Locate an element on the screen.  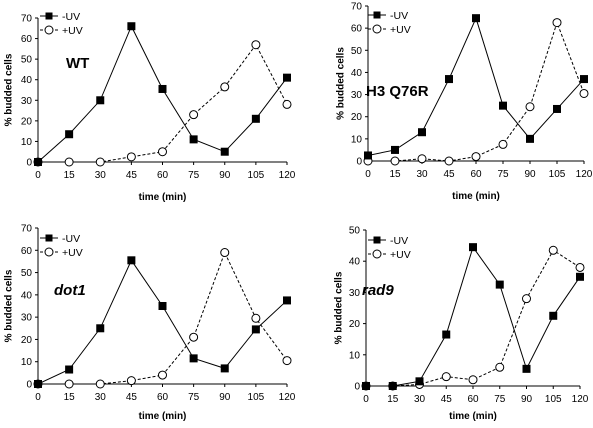
strain-label: H3 Q76R is located at coordinates (397, 91).